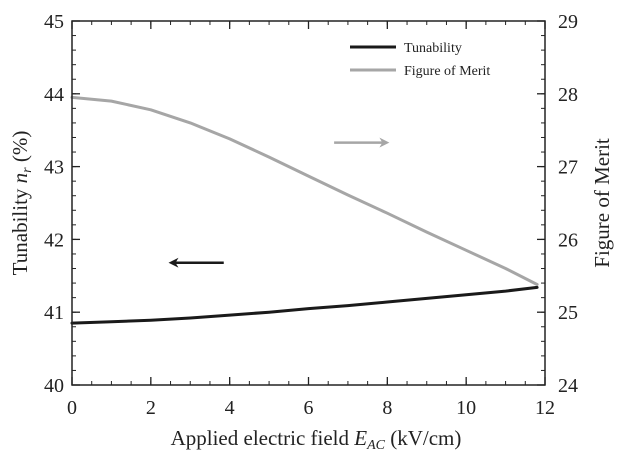  Describe the element at coordinates (387, 408) in the screenshot. I see `x-tick-label: 8` at that location.